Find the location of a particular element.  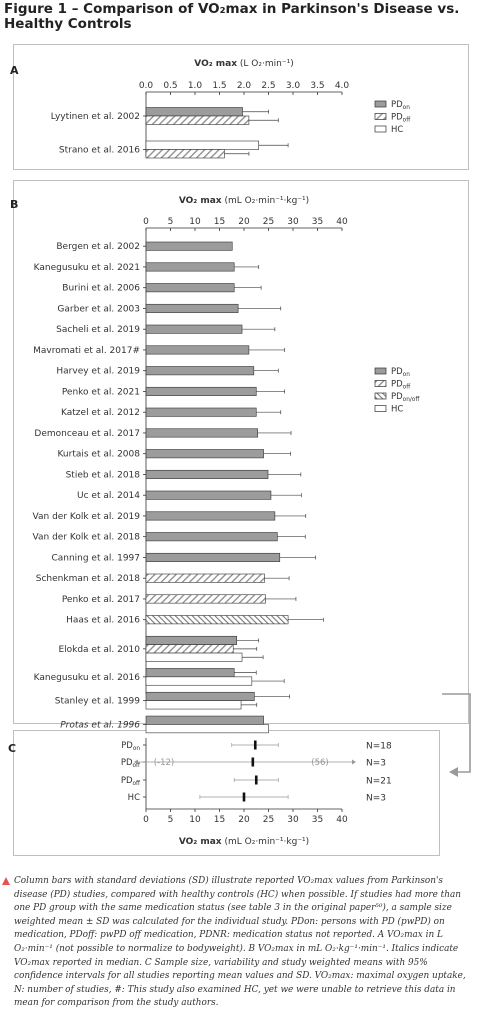

study-label: Penko et al. 2017 is located at coordinates (101, 600).